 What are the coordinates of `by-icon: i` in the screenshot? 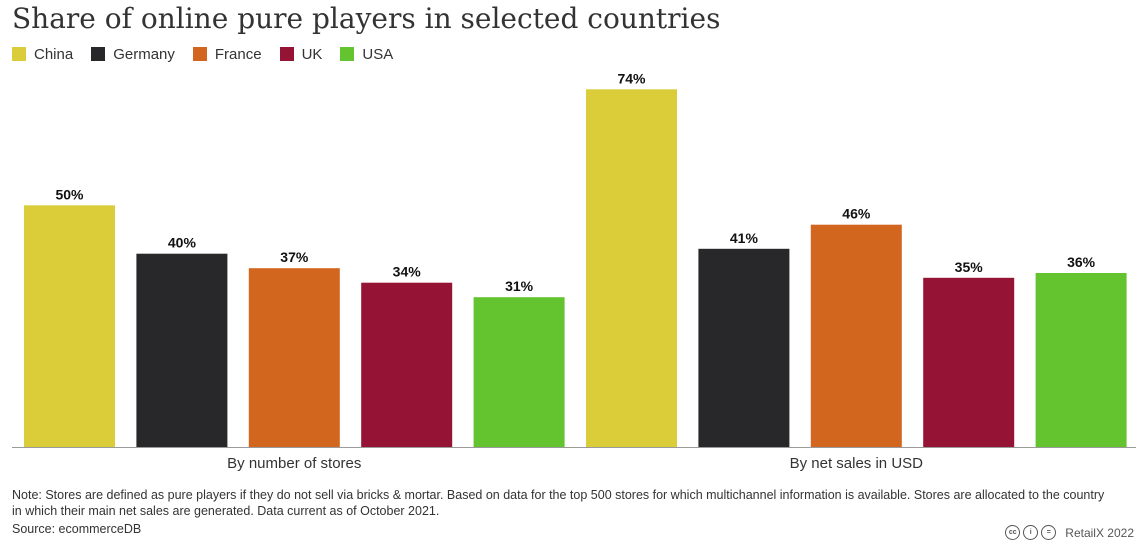 It's located at (1031, 532).